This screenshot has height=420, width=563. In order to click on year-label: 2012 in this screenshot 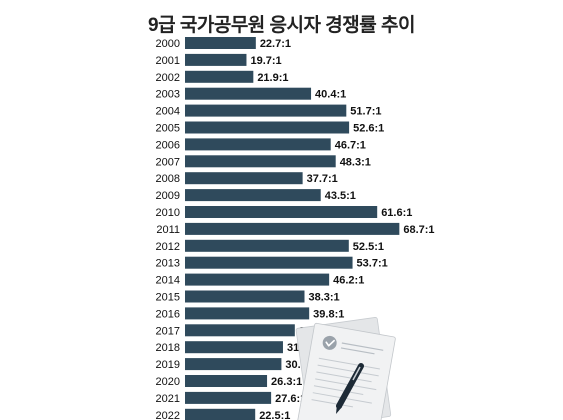, I will do `click(168, 247)`.